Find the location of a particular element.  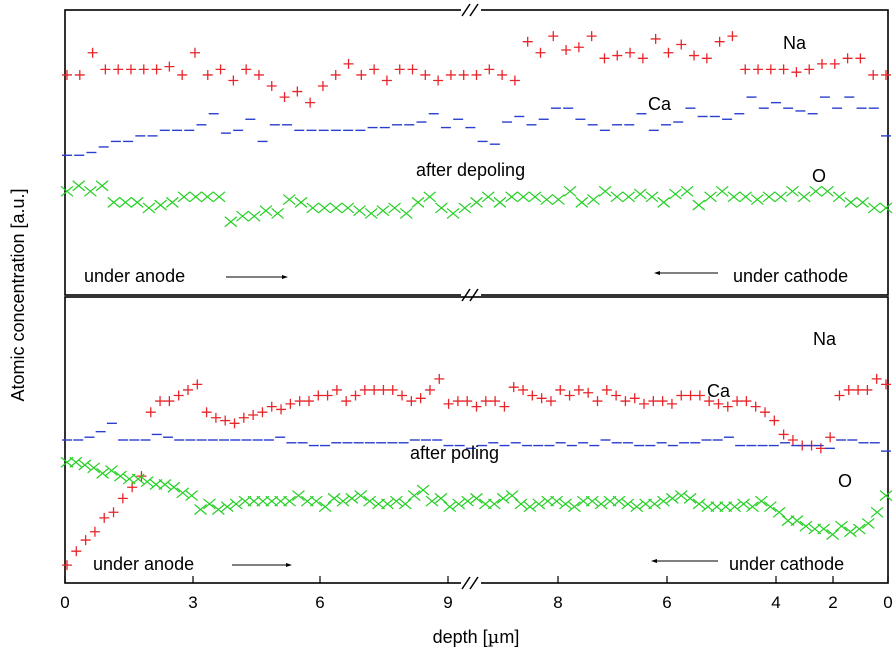

x-tick-label-left-3: 9 is located at coordinates (447, 602).